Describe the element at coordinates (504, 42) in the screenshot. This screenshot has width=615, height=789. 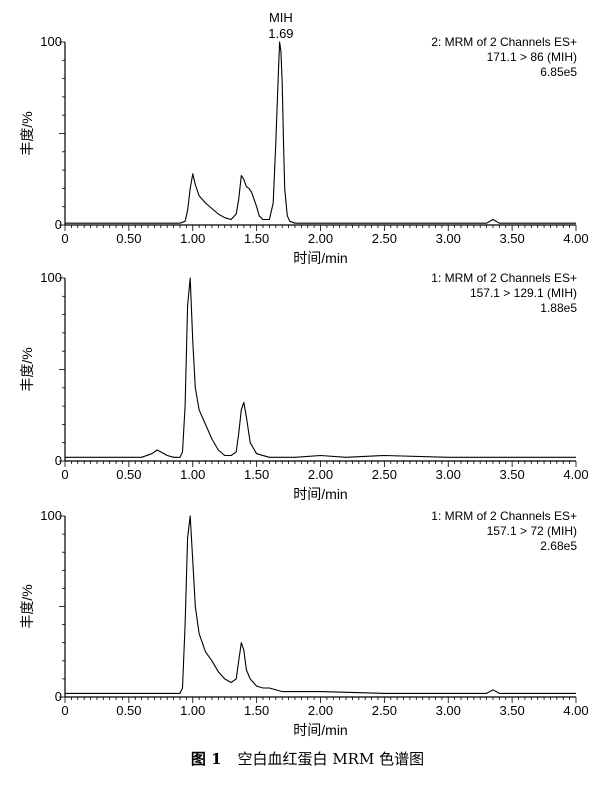
I see `legend-line: 2: MRM of 2 Channels ES+` at that location.